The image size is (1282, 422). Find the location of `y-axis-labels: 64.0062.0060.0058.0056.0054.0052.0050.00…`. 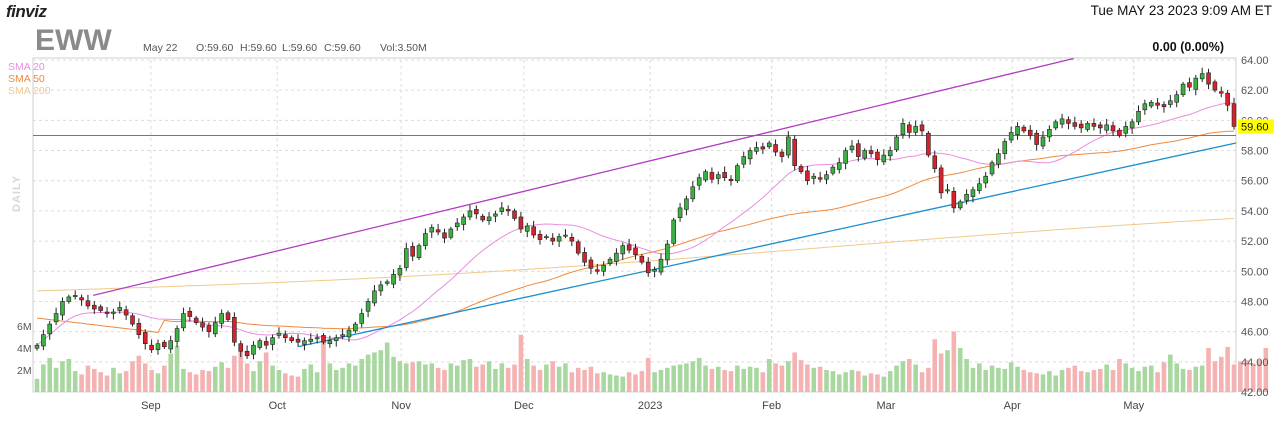

y-axis-labels: 64.0062.0060.0058.0056.0054.0052.0050.00… is located at coordinates (1255, 227).